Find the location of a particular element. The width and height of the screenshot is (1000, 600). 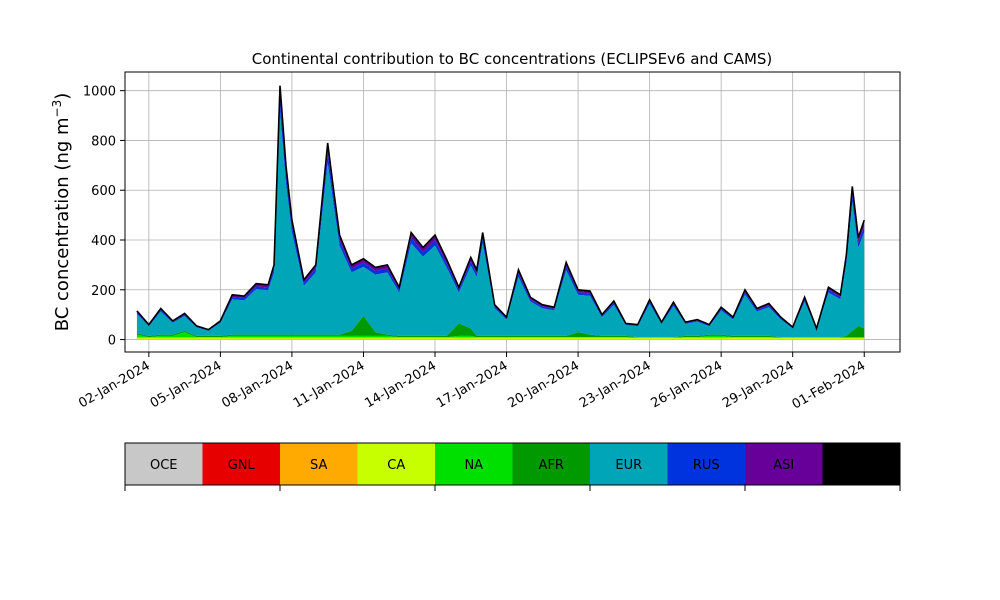

legend-swatch-afr is located at coordinates (551, 464).